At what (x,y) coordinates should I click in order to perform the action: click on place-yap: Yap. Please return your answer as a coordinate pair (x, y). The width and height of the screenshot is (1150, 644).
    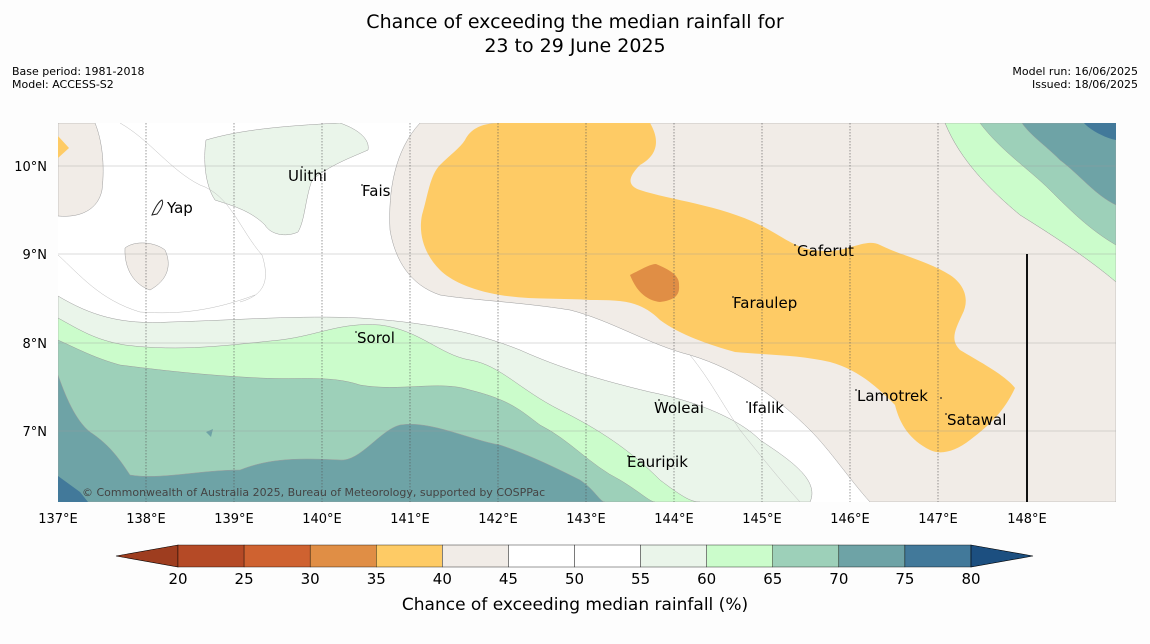
    Looking at the image, I should click on (179, 208).